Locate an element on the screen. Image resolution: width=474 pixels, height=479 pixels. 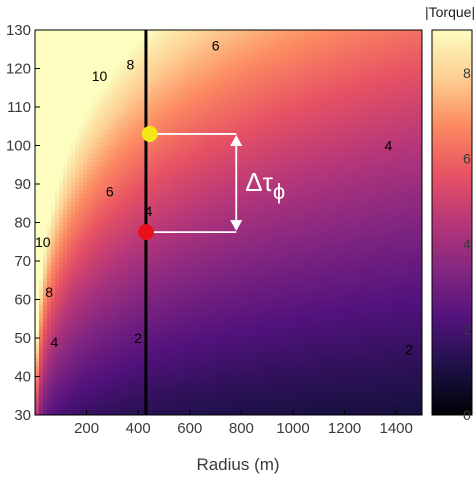
marker-lower is located at coordinates (146, 232).